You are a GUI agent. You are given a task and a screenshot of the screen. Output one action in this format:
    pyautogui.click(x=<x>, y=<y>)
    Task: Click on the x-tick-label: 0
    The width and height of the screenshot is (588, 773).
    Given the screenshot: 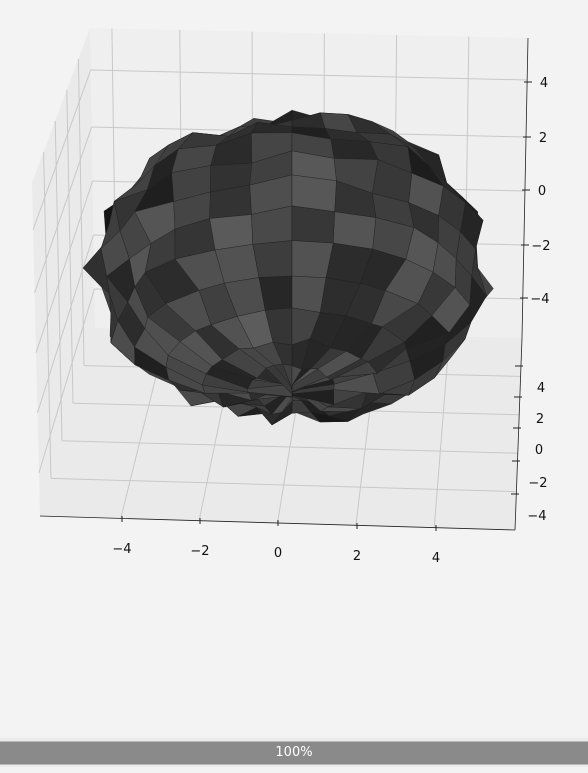 What is the action you would take?
    pyautogui.click(x=278, y=553)
    